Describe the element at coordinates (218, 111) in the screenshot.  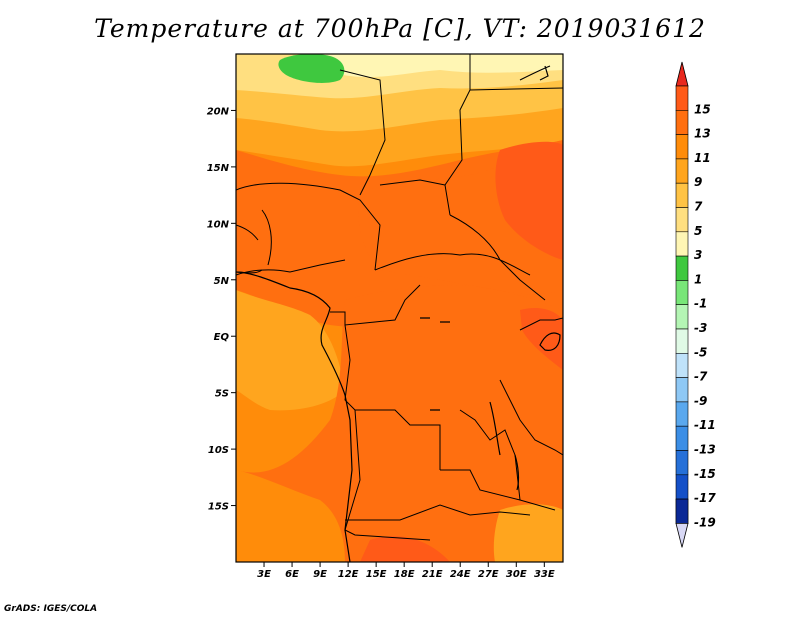
I see `lat-tick-label: 20N` at that location.